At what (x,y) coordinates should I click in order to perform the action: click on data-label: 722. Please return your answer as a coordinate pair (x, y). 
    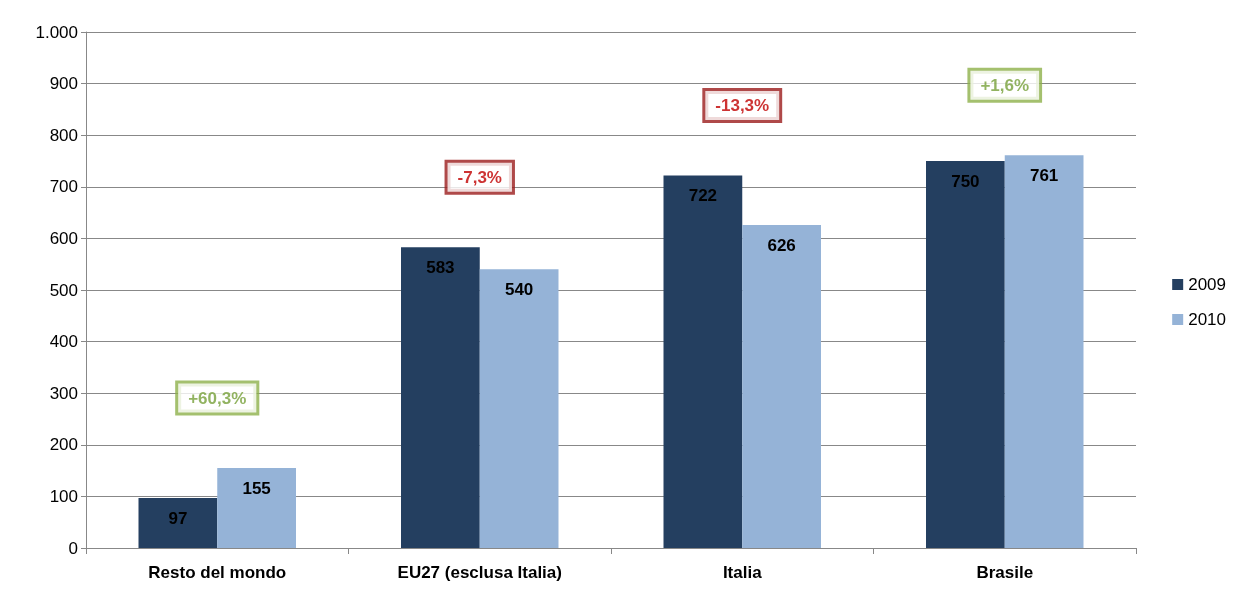
    Looking at the image, I should click on (703, 196).